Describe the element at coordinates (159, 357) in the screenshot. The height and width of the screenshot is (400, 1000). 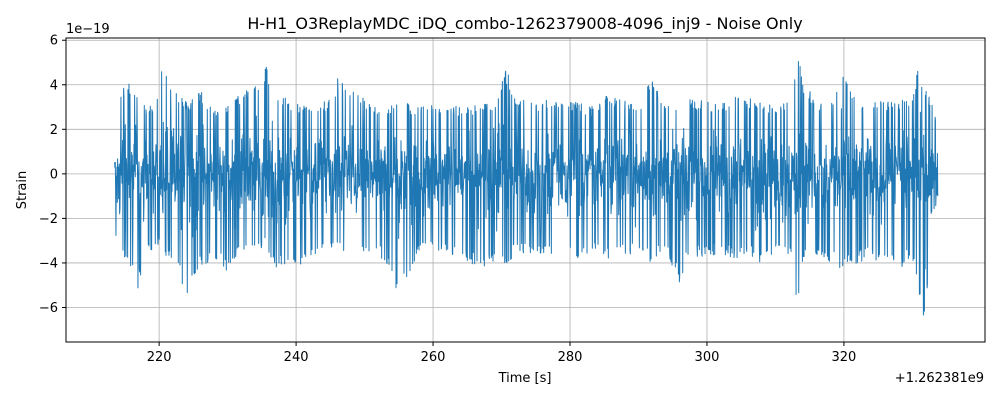
I see `x-tick-label: 220` at that location.